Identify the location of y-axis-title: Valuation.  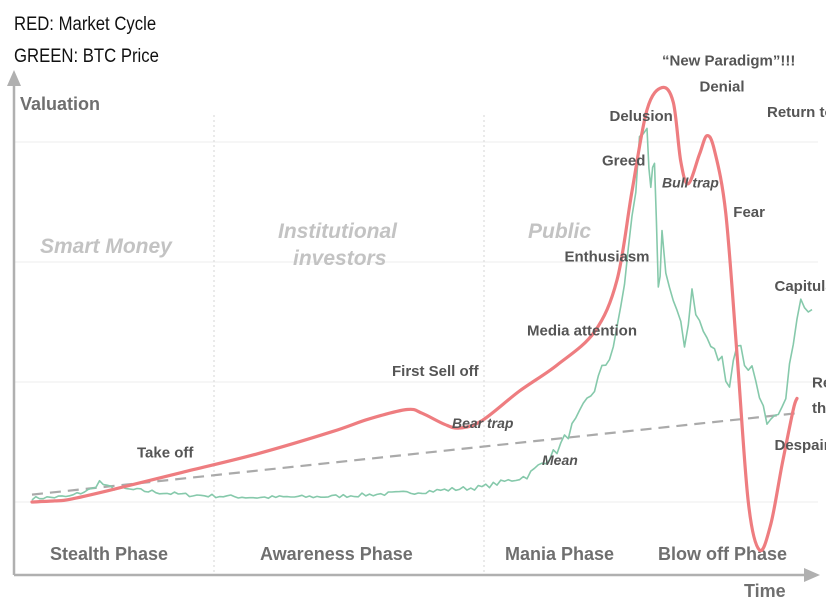
(60, 104).